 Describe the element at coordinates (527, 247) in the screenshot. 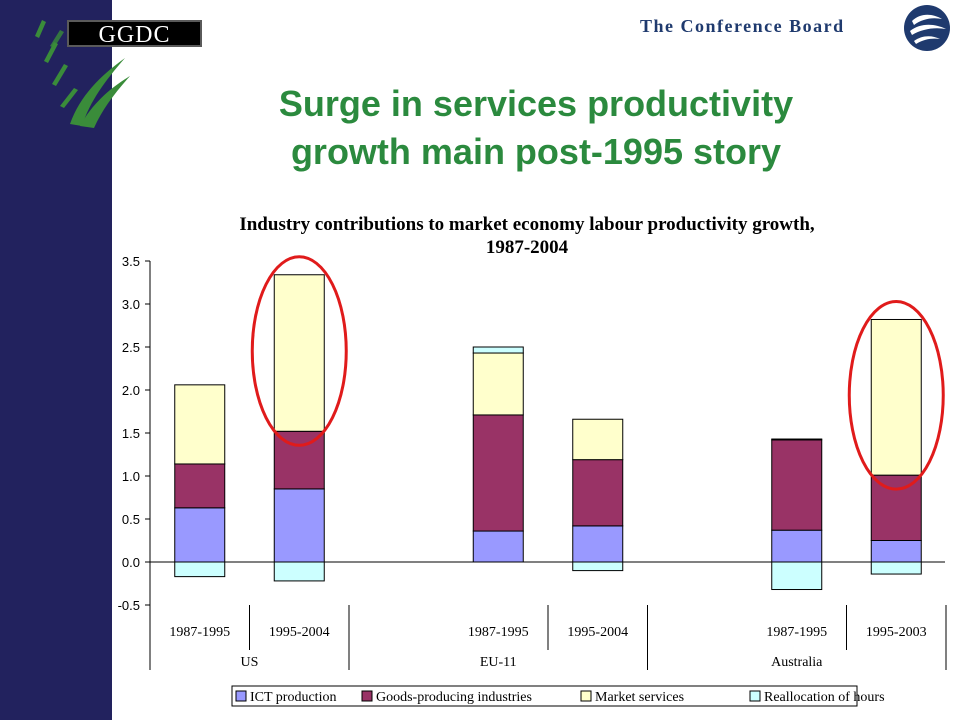

I see `chart-title-line-2: 1987-2004` at that location.